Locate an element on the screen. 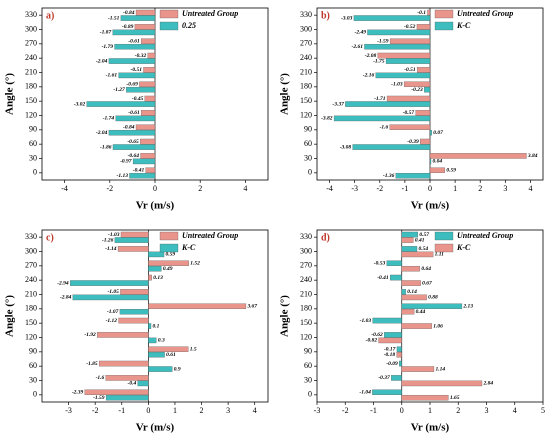 The image size is (550, 444). value-label: 0.9 is located at coordinates (177, 369).